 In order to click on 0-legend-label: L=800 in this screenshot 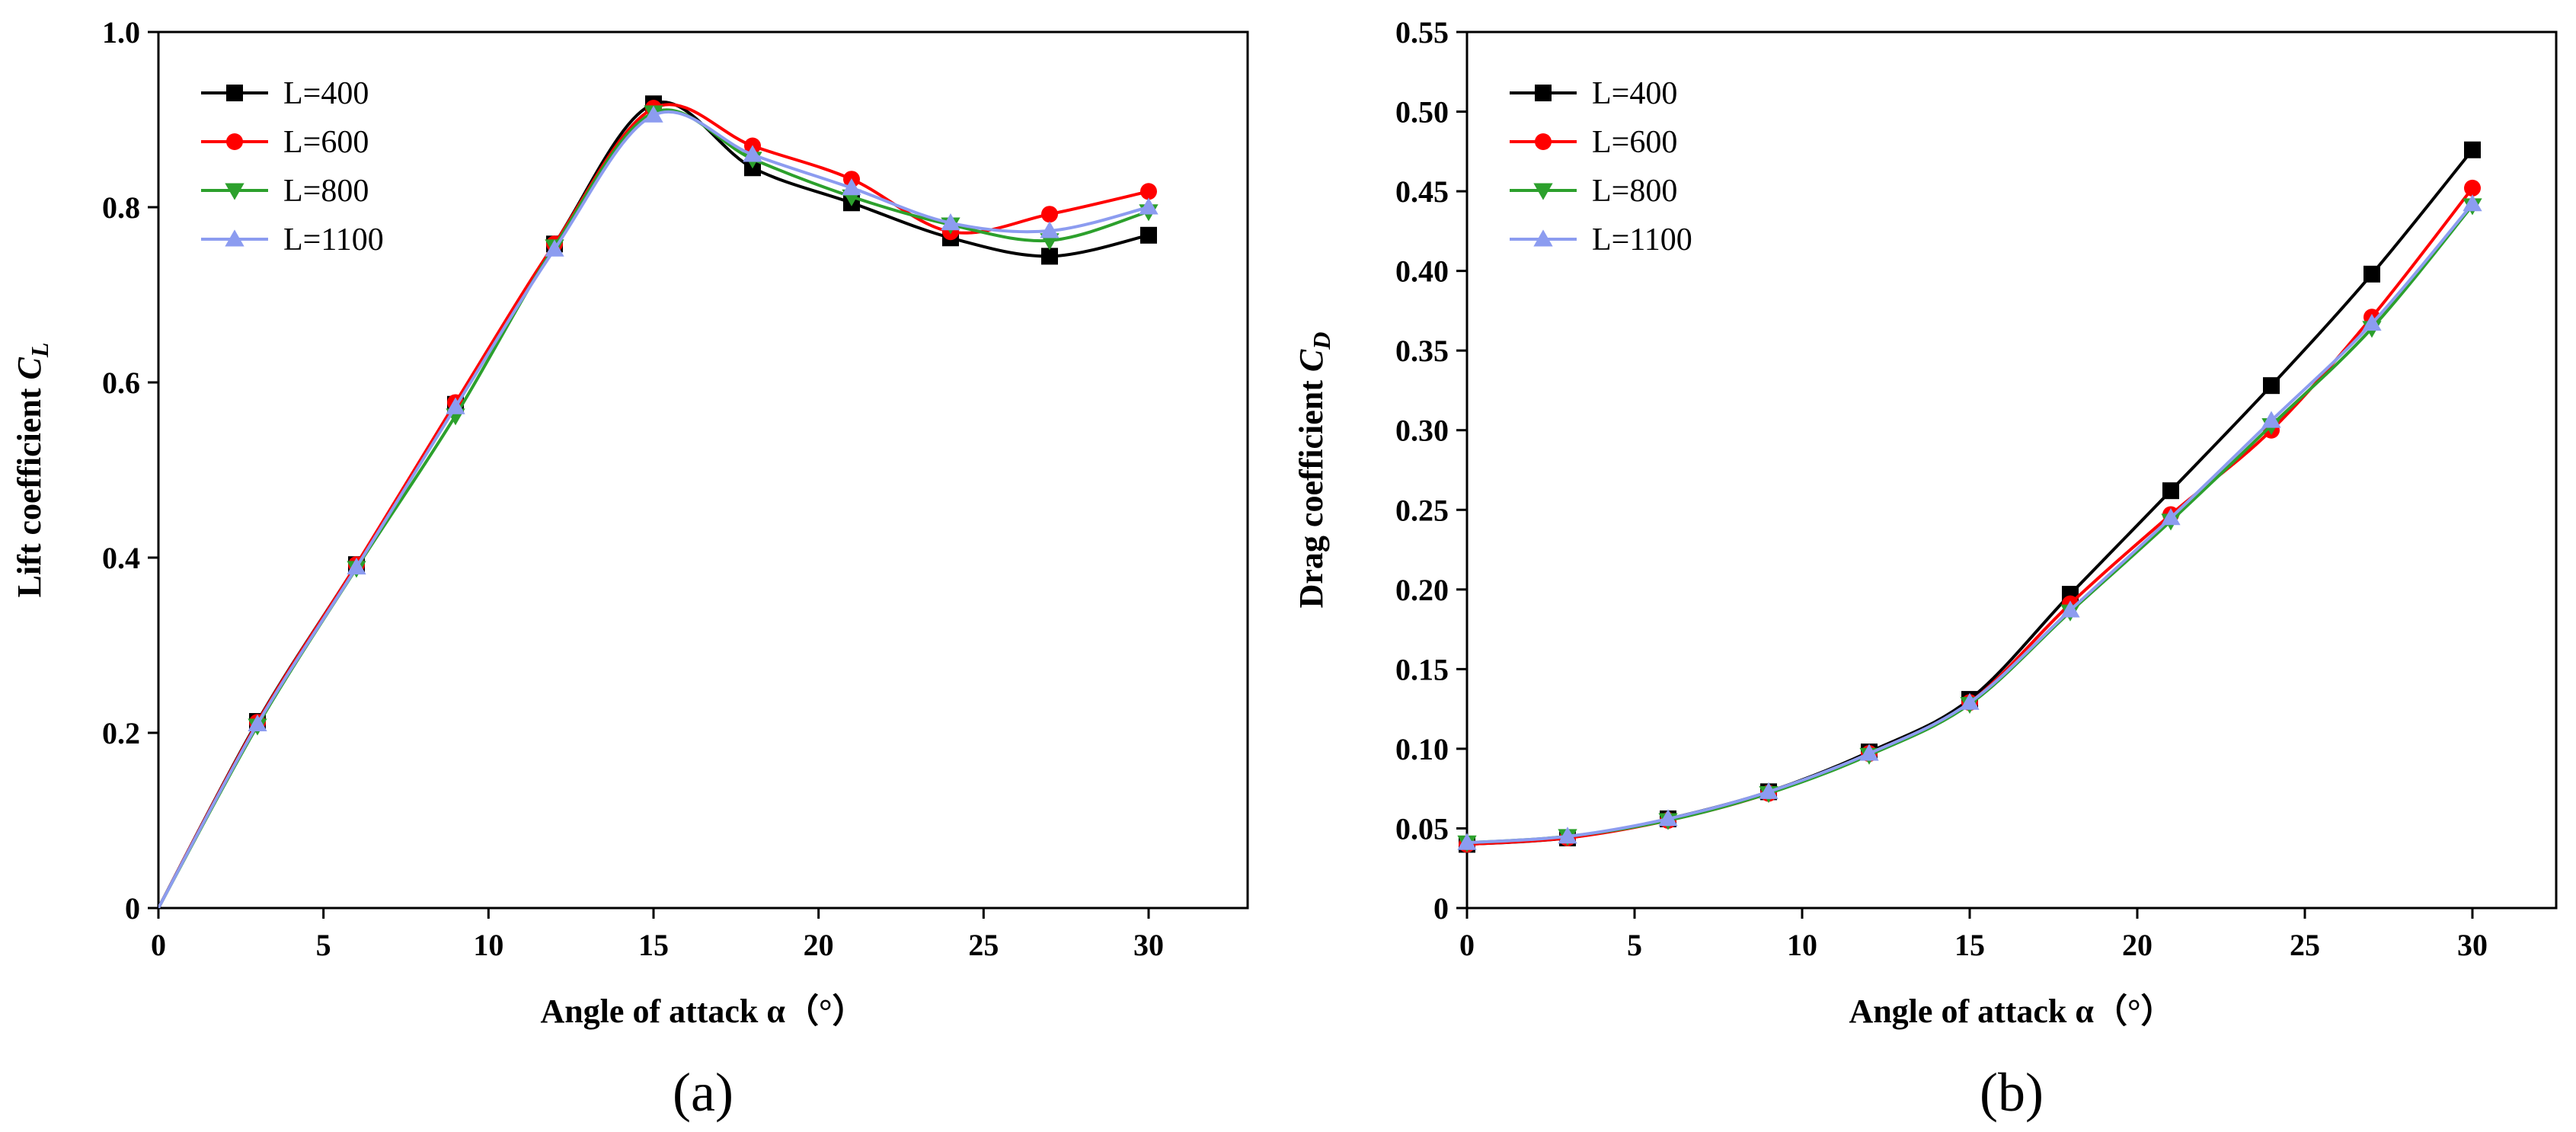, I will do `click(326, 191)`.